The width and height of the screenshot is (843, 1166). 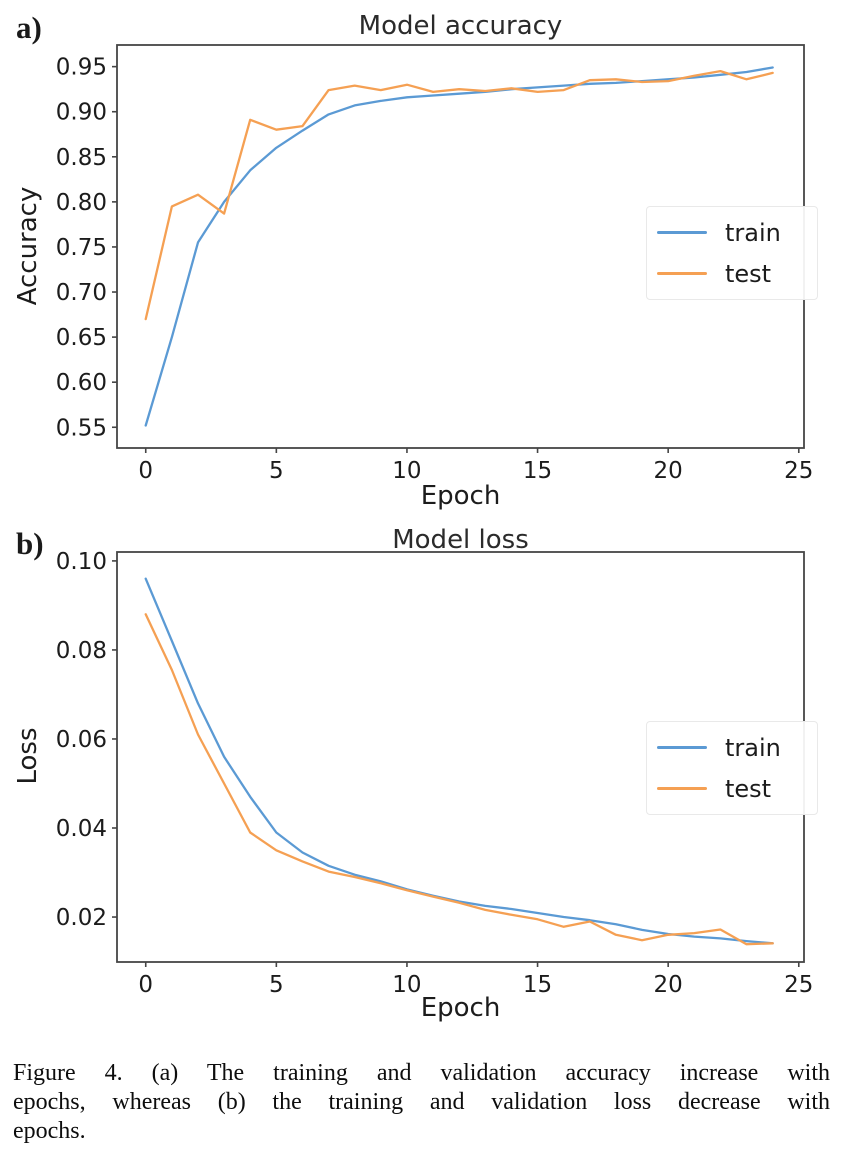 What do you see at coordinates (81, 203) in the screenshot?
I see `y-tick-label: 0.80` at bounding box center [81, 203].